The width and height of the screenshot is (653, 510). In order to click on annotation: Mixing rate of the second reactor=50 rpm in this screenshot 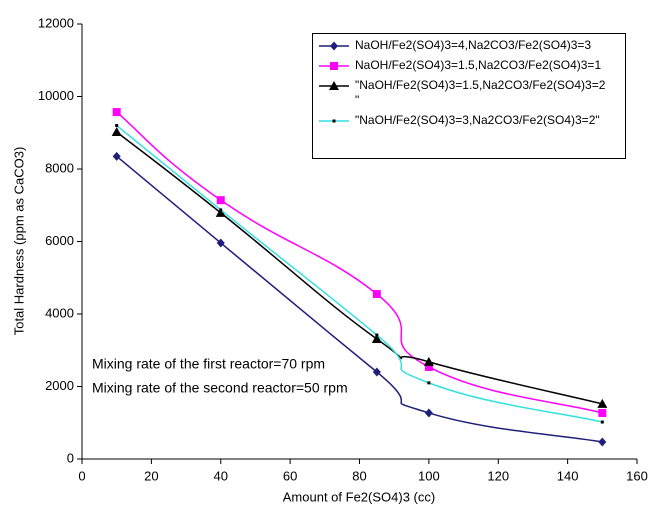, I will do `click(220, 388)`.